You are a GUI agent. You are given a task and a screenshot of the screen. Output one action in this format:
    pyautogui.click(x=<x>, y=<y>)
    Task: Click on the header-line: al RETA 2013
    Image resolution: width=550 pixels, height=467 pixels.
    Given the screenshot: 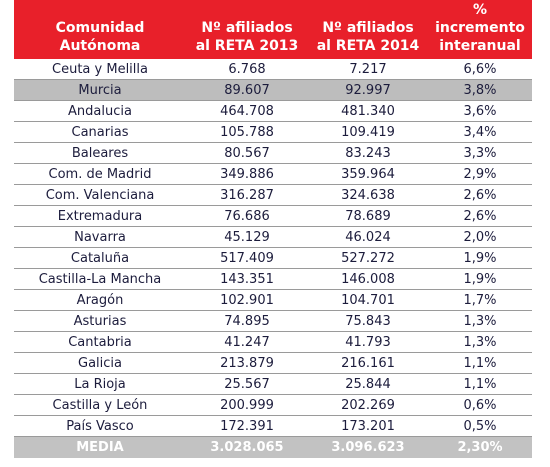 What is the action you would take?
    pyautogui.click(x=247, y=46)
    